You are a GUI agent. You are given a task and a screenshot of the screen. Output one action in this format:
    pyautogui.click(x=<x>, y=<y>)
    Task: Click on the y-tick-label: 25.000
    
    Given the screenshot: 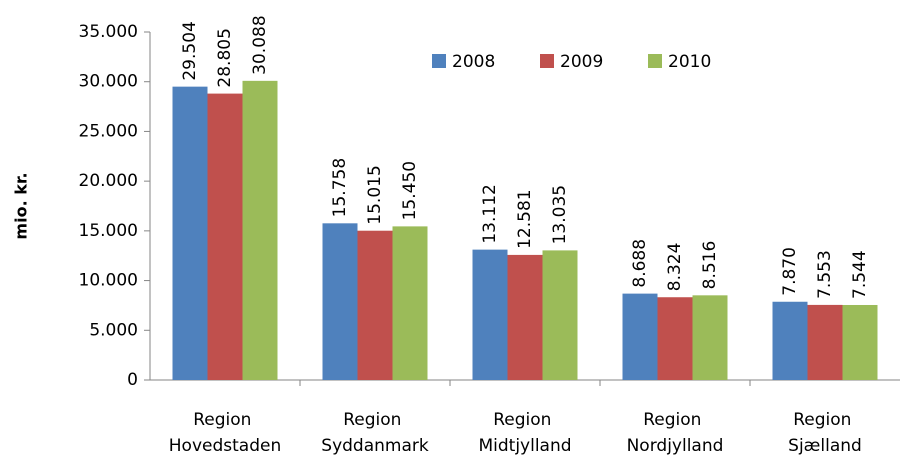 What is the action you would take?
    pyautogui.click(x=108, y=131)
    